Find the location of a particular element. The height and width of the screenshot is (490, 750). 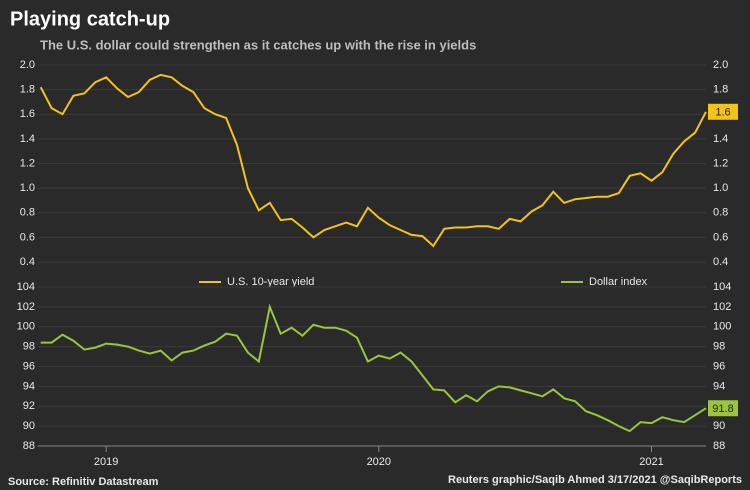

y-tick-label: 104 is located at coordinates (26, 287).